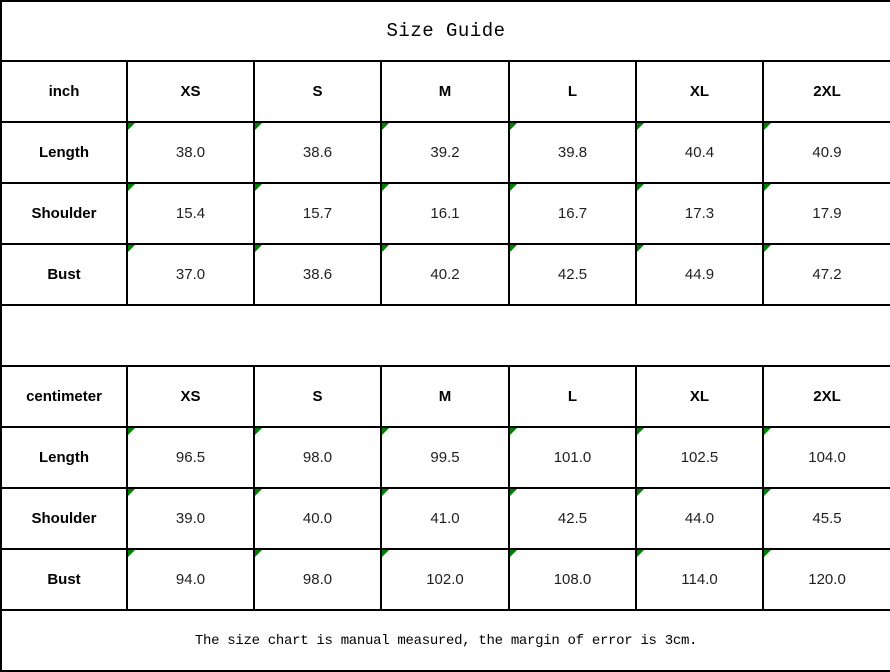  I want to click on value-cell: 114.0, so click(699, 580).